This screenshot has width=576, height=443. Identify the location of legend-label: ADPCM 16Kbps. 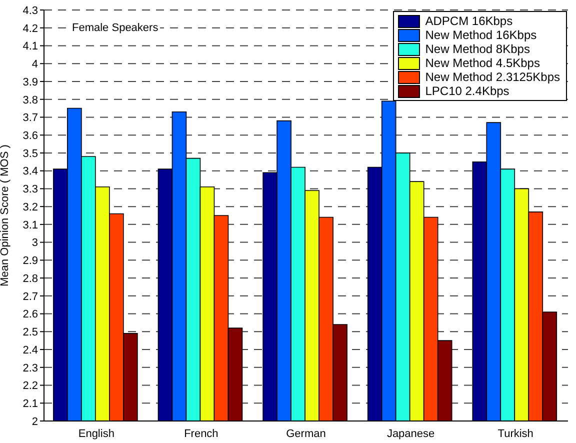
(469, 21).